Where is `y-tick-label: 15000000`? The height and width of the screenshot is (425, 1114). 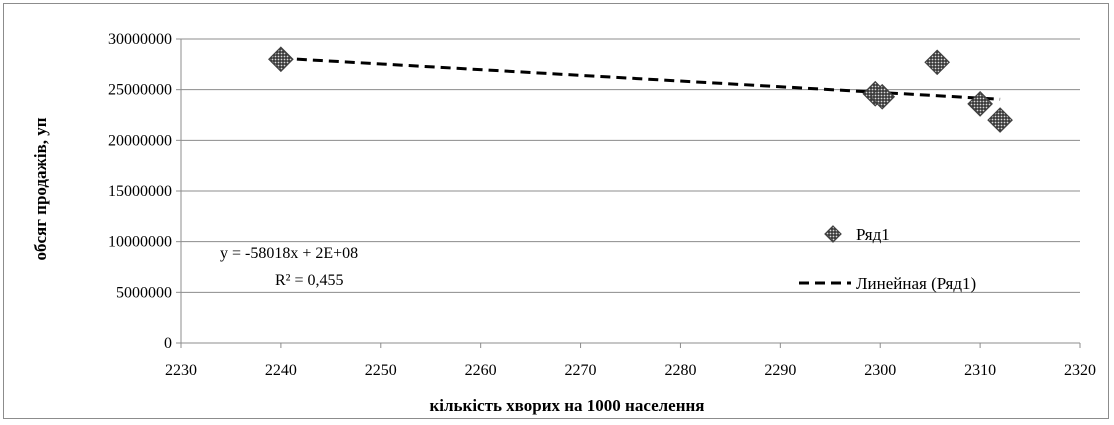 y-tick-label: 15000000 is located at coordinates (140, 191).